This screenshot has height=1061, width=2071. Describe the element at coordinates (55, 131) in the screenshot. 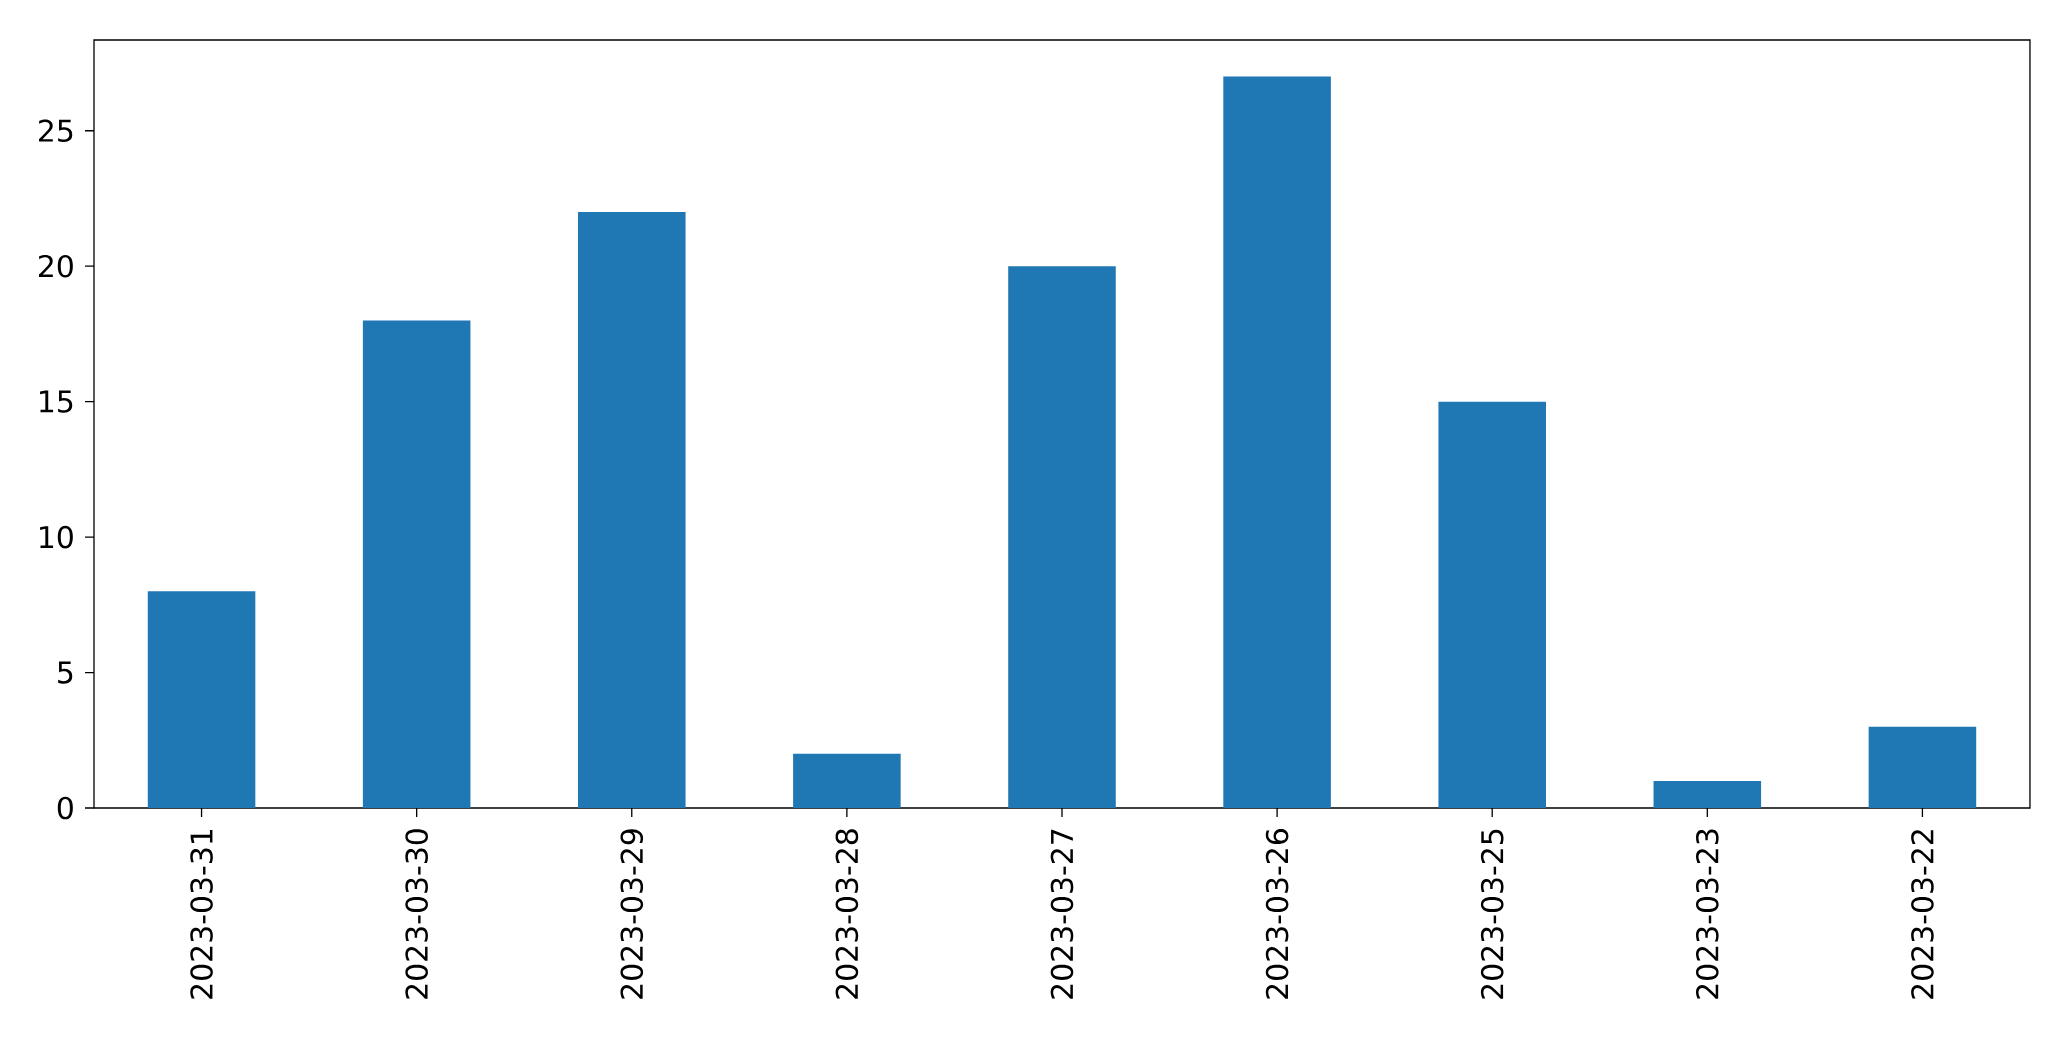

I see `y-tick-label: 25` at that location.